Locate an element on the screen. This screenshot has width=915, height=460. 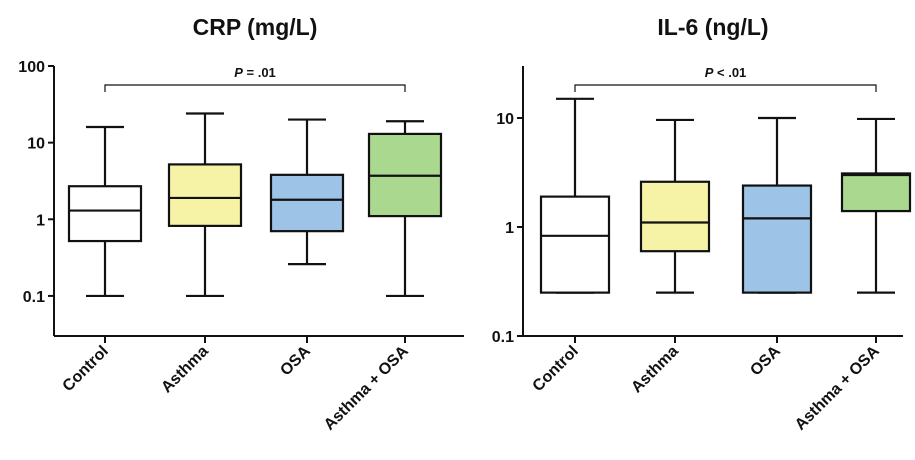
p-value-text: < .01 is located at coordinates (729, 72).